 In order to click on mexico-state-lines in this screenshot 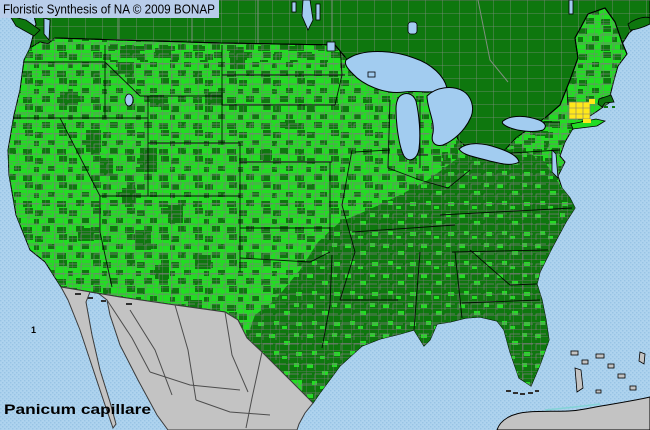, I will do `click(188, 364)`.